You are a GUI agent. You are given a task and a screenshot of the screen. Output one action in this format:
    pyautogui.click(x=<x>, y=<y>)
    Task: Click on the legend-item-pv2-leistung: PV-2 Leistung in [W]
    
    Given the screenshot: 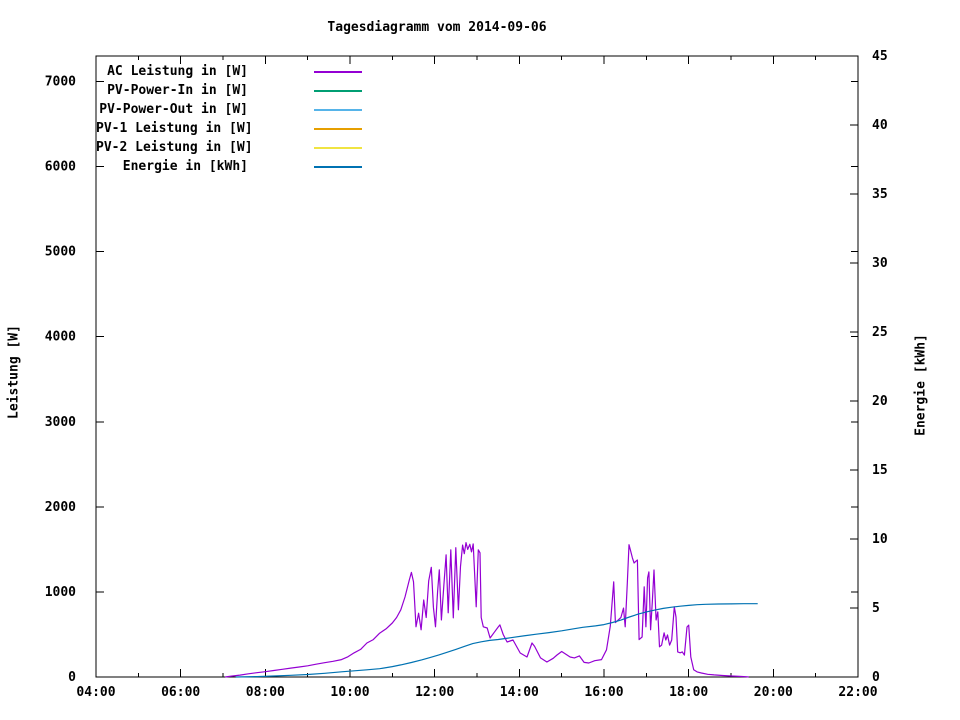 What is the action you would take?
    pyautogui.click(x=229, y=147)
    